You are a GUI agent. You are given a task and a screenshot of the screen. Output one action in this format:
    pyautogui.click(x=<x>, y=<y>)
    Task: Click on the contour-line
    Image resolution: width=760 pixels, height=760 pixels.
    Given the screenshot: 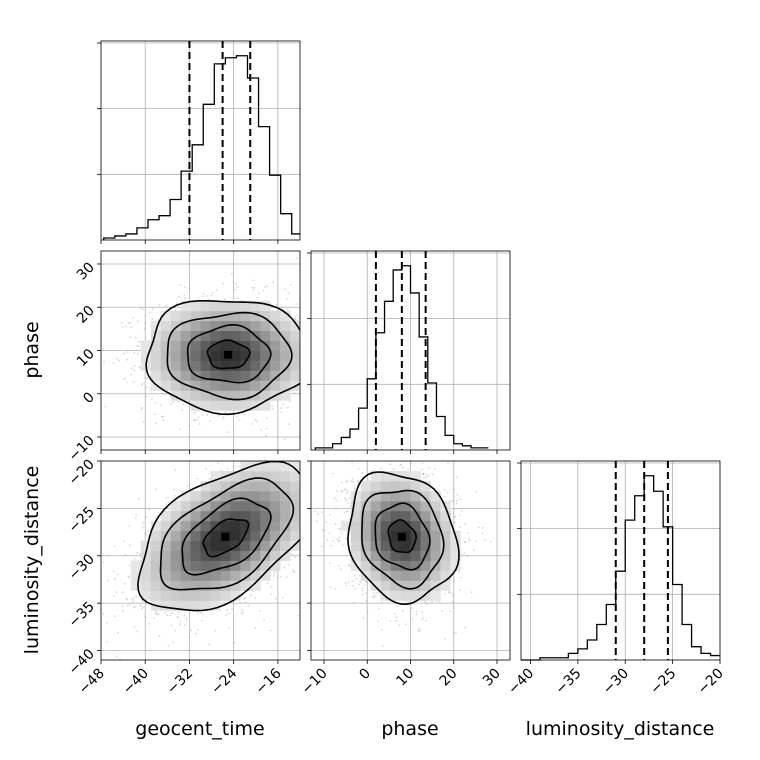 What is the action you would take?
    pyautogui.click(x=218, y=536)
    